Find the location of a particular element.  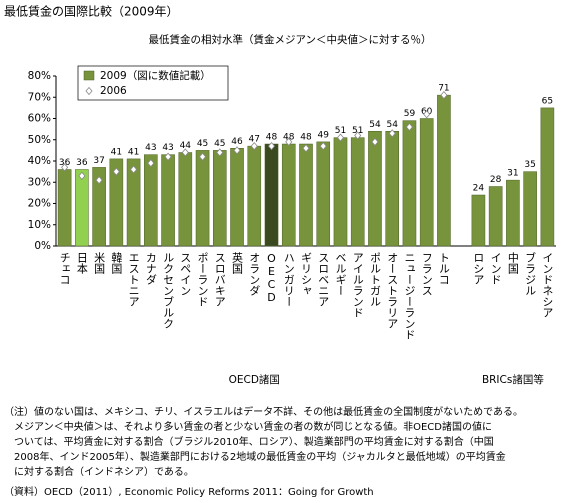

x-tick-label: 米国 is located at coordinates (99, 263).